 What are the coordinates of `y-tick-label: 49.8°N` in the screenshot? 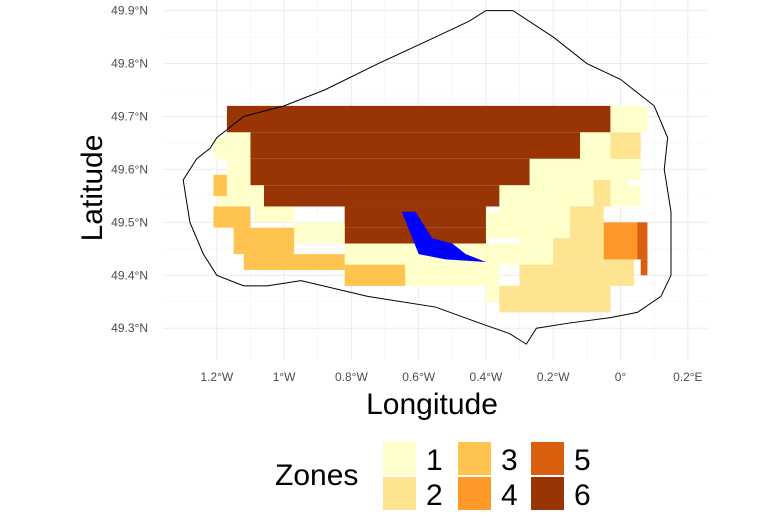 It's located at (129, 64).